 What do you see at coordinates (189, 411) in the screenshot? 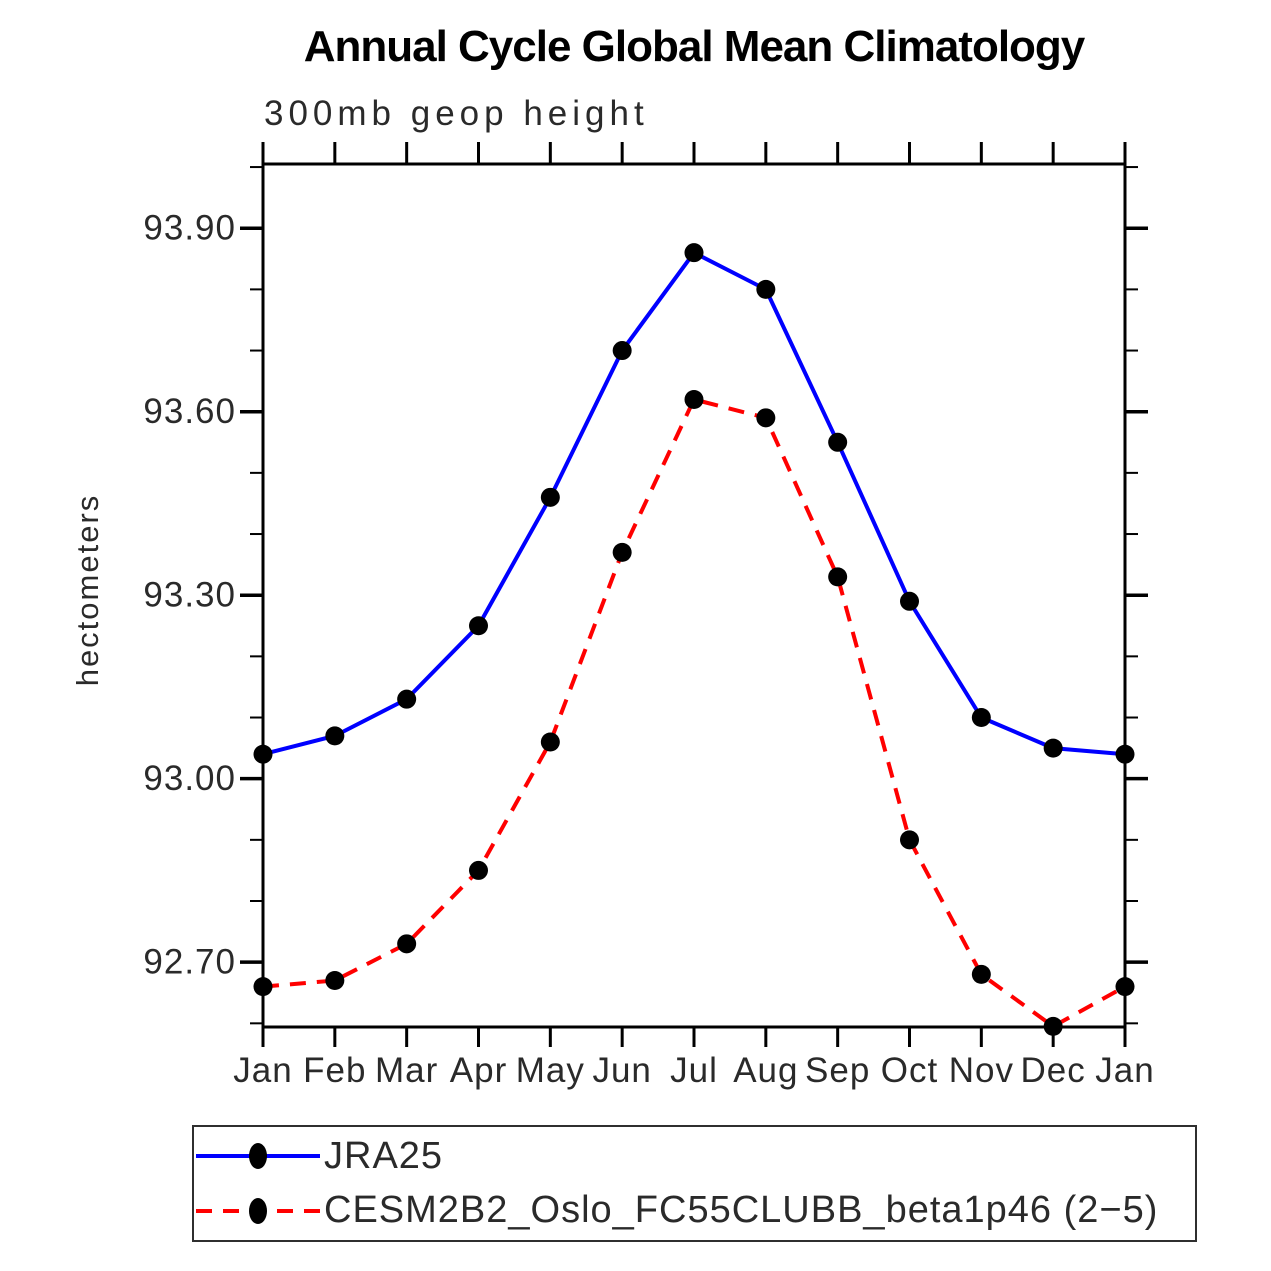
I see `y-tick-label: 93.60` at bounding box center [189, 411].